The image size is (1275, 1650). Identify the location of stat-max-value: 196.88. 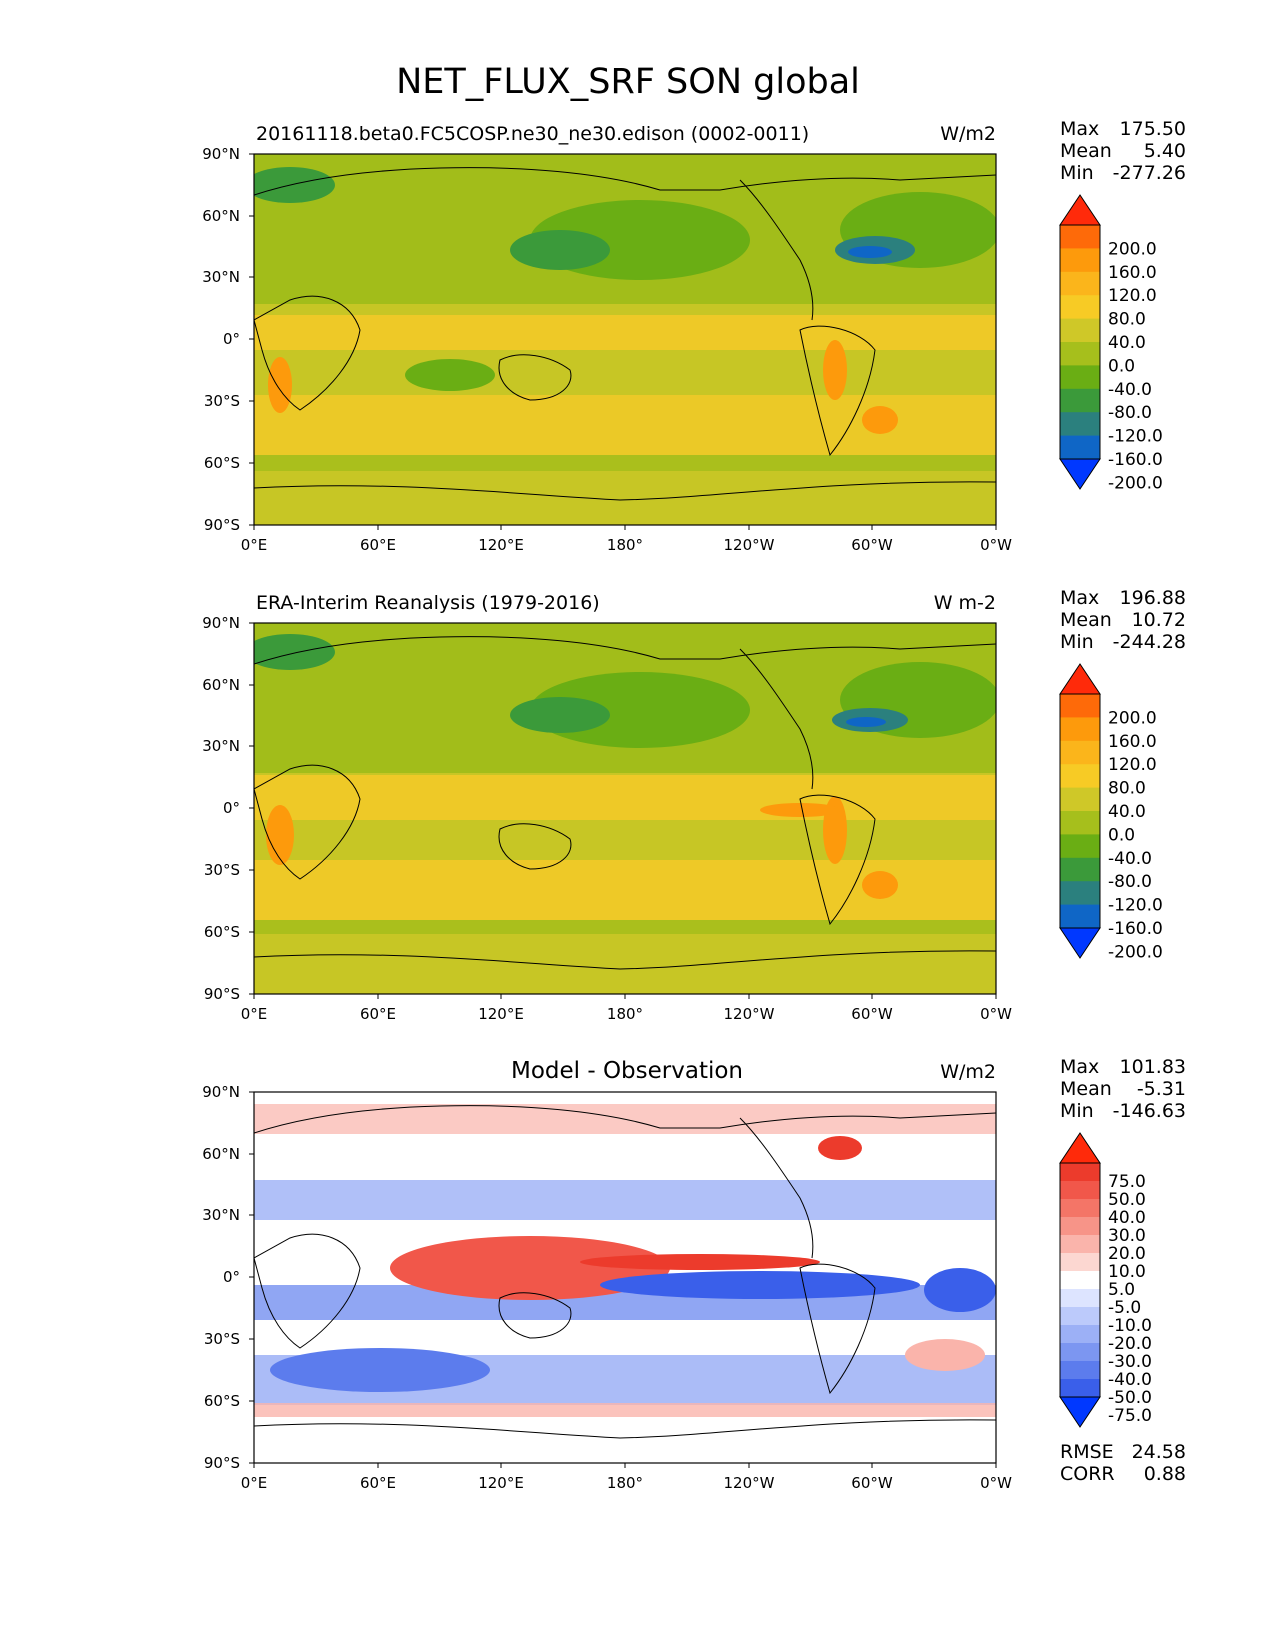
(1153, 598).